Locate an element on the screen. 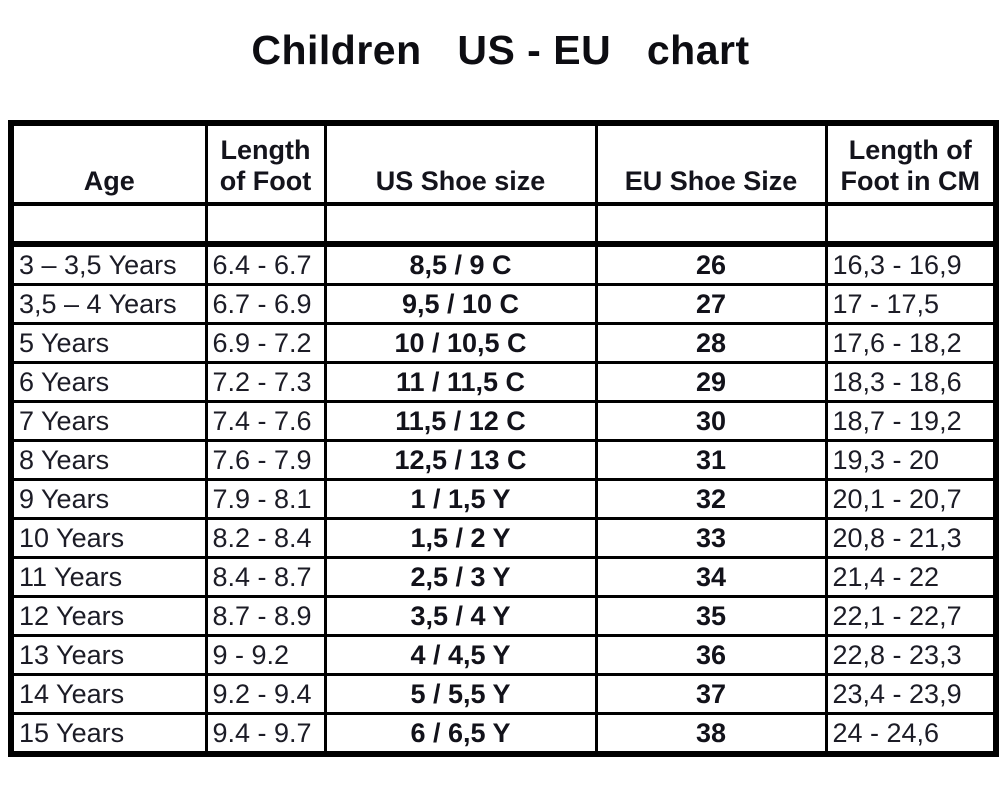 The width and height of the screenshot is (1001, 800). table-row: 15 Years 9.4 - 9.7 6 / 6,5 Y 38 24 - 24,6 is located at coordinates (503, 734).